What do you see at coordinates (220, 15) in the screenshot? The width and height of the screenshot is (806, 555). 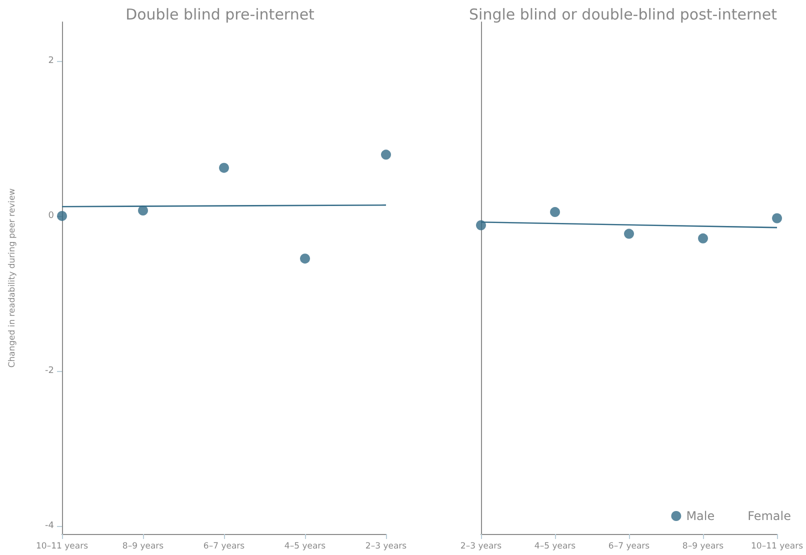 I see `chart-title: Double blind pre-internet` at bounding box center [220, 15].